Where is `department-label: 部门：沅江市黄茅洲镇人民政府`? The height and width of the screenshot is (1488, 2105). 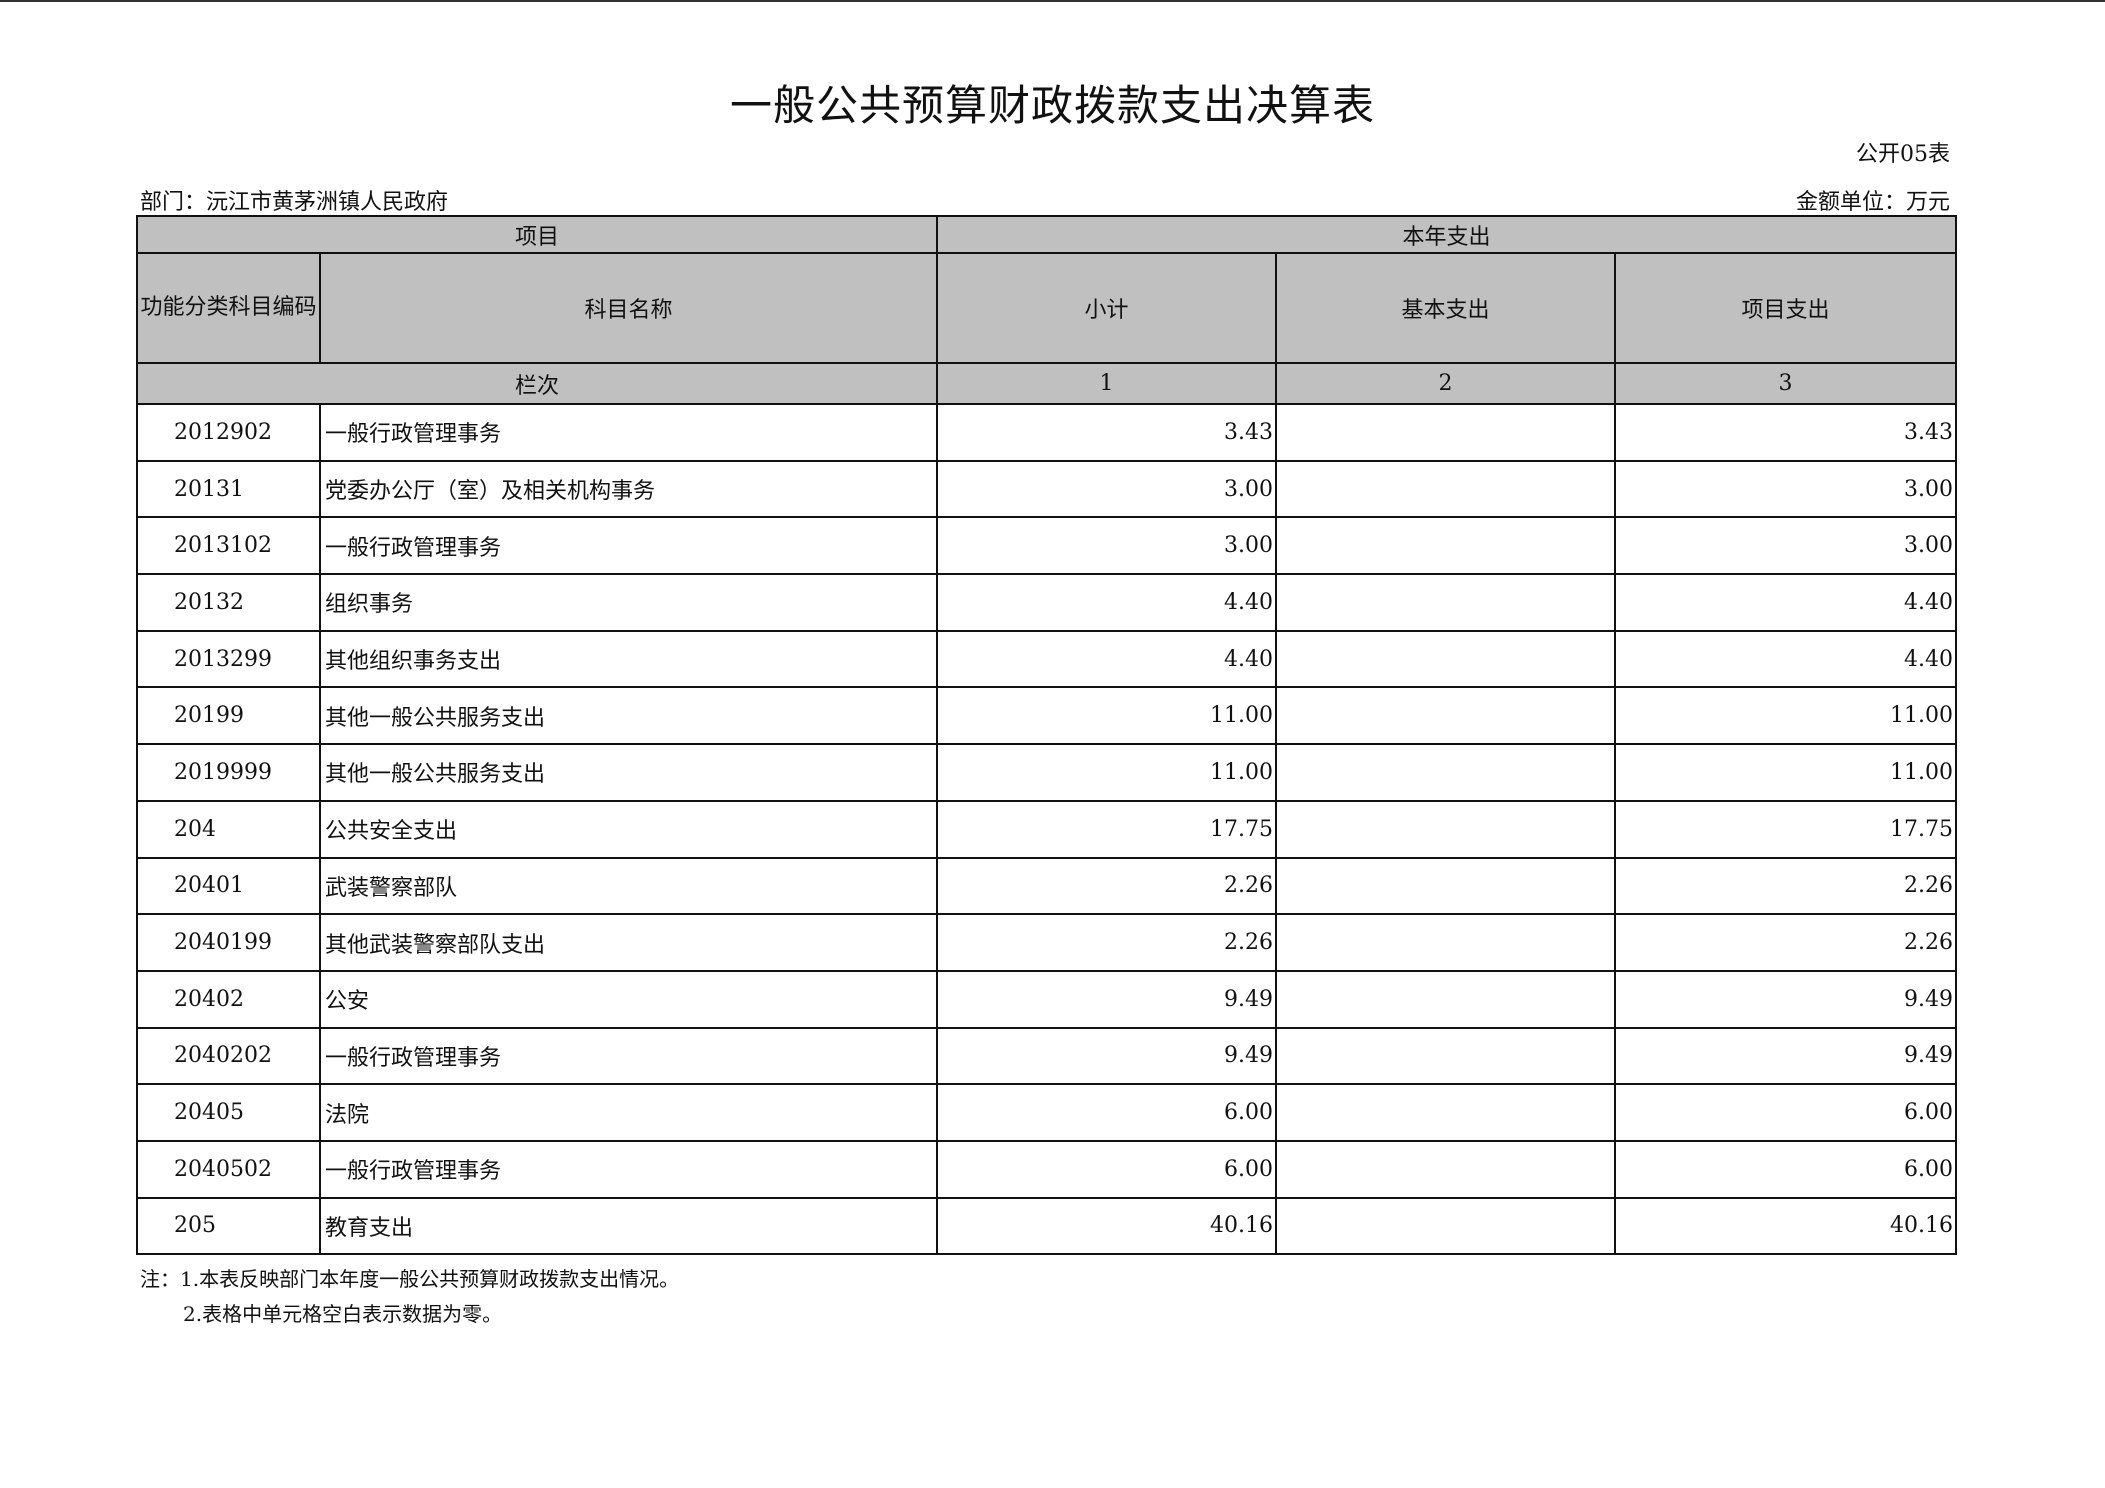 department-label: 部门：沅江市黄茅洲镇人民政府 is located at coordinates (294, 202).